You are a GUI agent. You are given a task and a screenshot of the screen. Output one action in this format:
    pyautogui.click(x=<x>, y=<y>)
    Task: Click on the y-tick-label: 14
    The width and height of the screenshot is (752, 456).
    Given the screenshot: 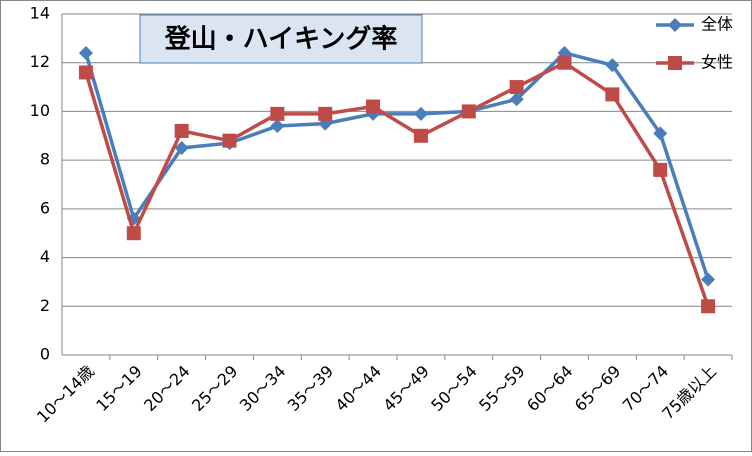 What is the action you would take?
    pyautogui.click(x=40, y=13)
    